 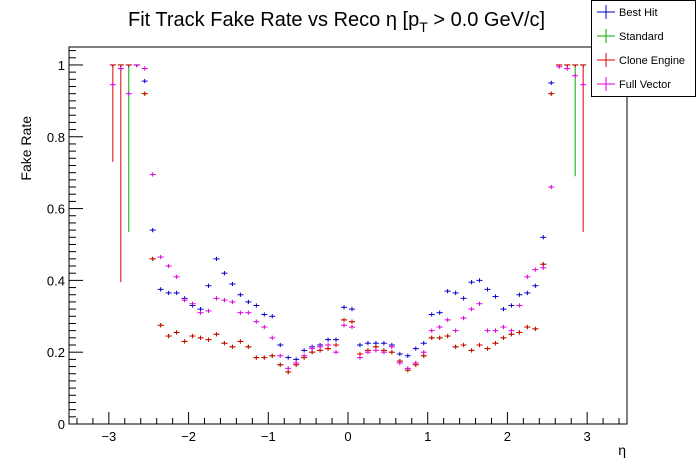 I want to click on y-tick-label: 1, so click(x=61, y=65).